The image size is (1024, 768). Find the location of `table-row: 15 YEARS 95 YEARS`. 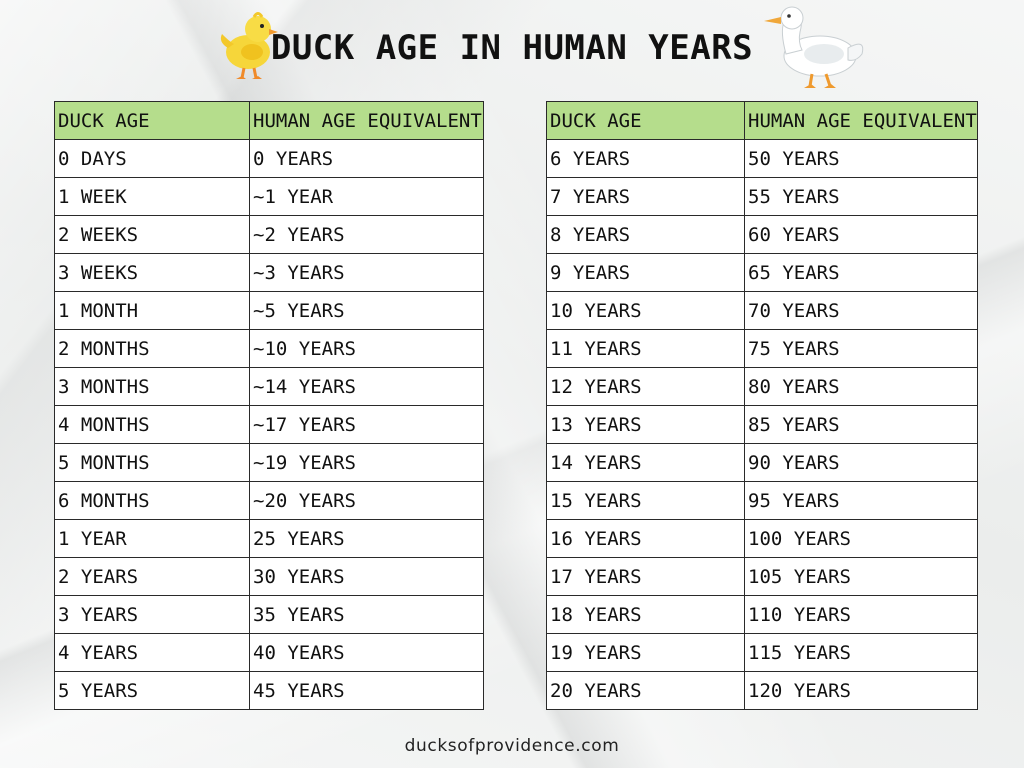

table-row: 15 YEARS 95 YEARS is located at coordinates (762, 500).